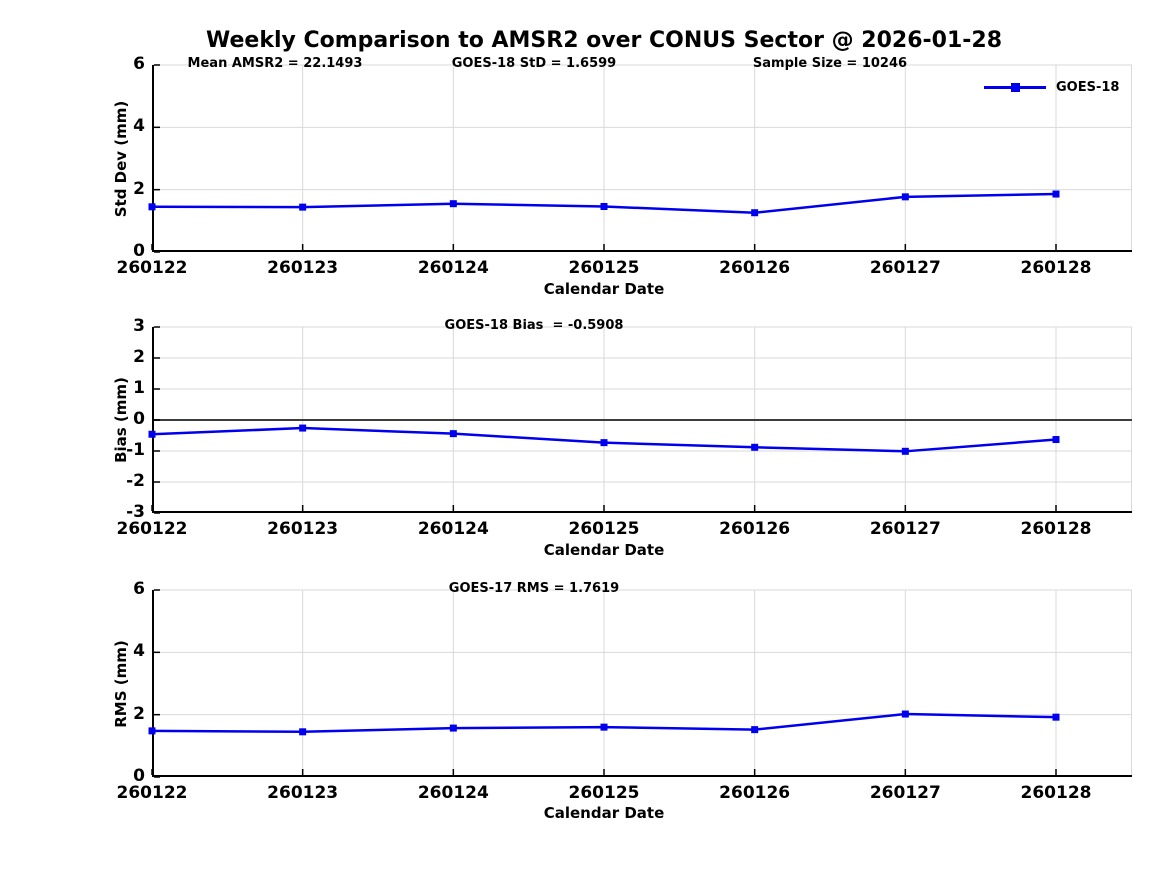 The image size is (1167, 875). I want to click on plot-annotation: GOES-17 RMS = 1.7619, so click(534, 588).